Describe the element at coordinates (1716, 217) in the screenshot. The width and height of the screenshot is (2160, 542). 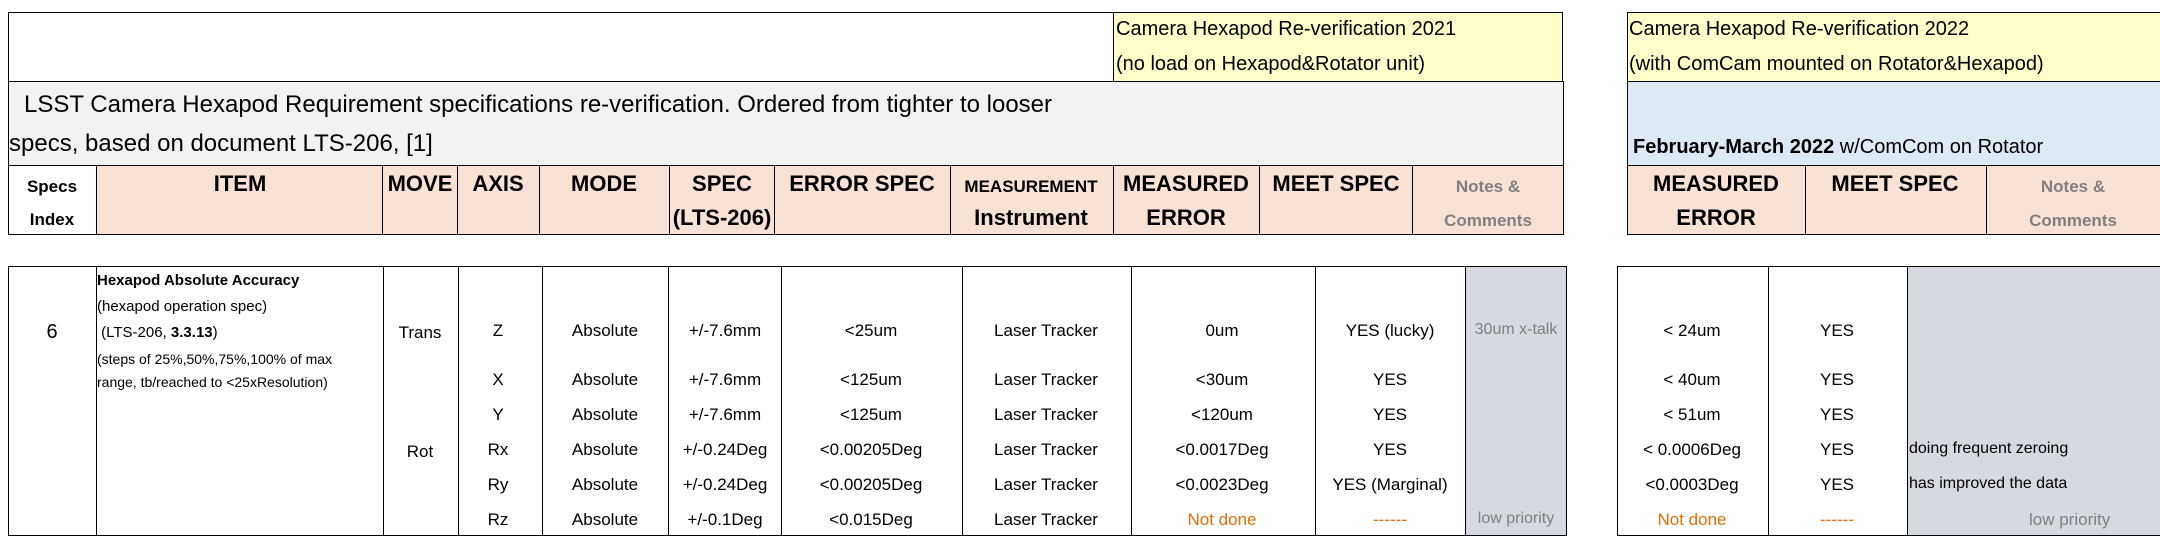
I see `col-2022-measured-line2: ERROR` at that location.